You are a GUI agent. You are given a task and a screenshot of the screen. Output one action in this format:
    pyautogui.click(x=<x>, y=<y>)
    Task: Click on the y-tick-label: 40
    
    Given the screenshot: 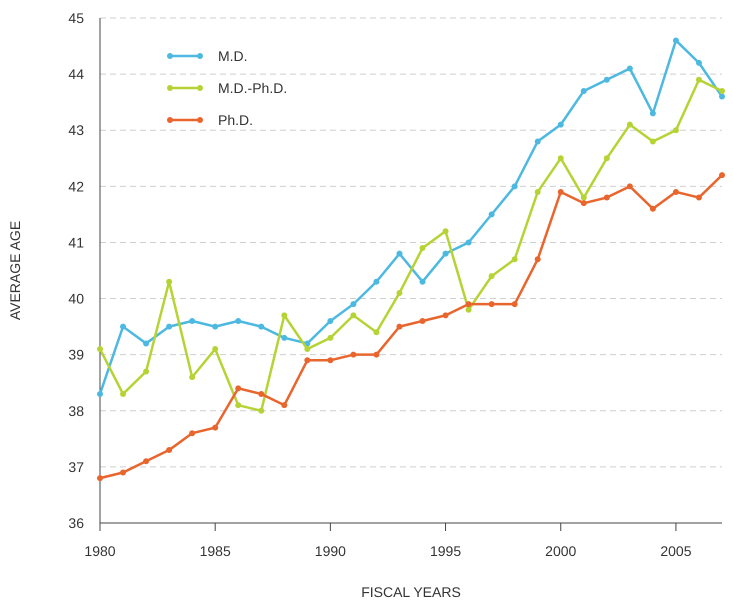 What is the action you would take?
    pyautogui.click(x=76, y=298)
    